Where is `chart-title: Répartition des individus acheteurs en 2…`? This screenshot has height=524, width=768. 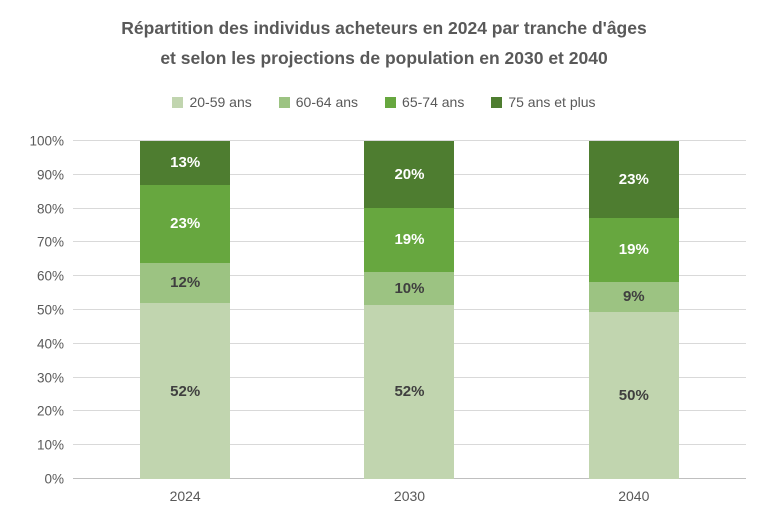
chart-title: Répartition des individus acheteurs en 2… is located at coordinates (384, 43).